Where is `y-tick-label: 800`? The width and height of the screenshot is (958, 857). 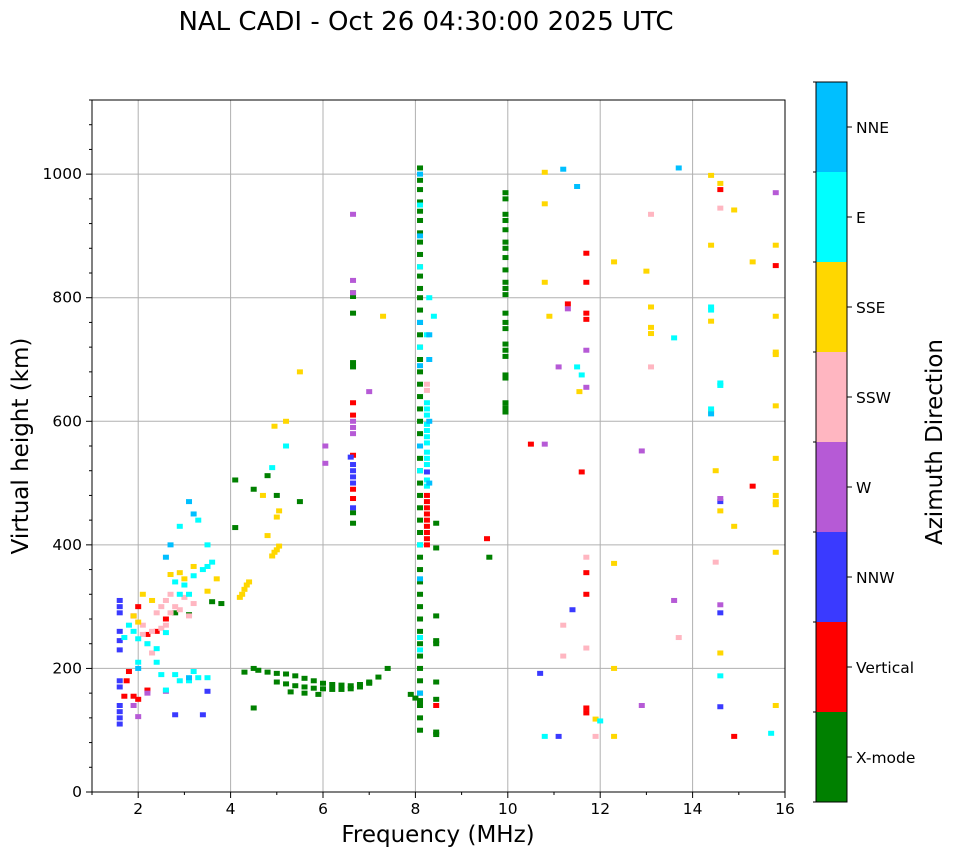
y-tick-label: 800 is located at coordinates (67, 298).